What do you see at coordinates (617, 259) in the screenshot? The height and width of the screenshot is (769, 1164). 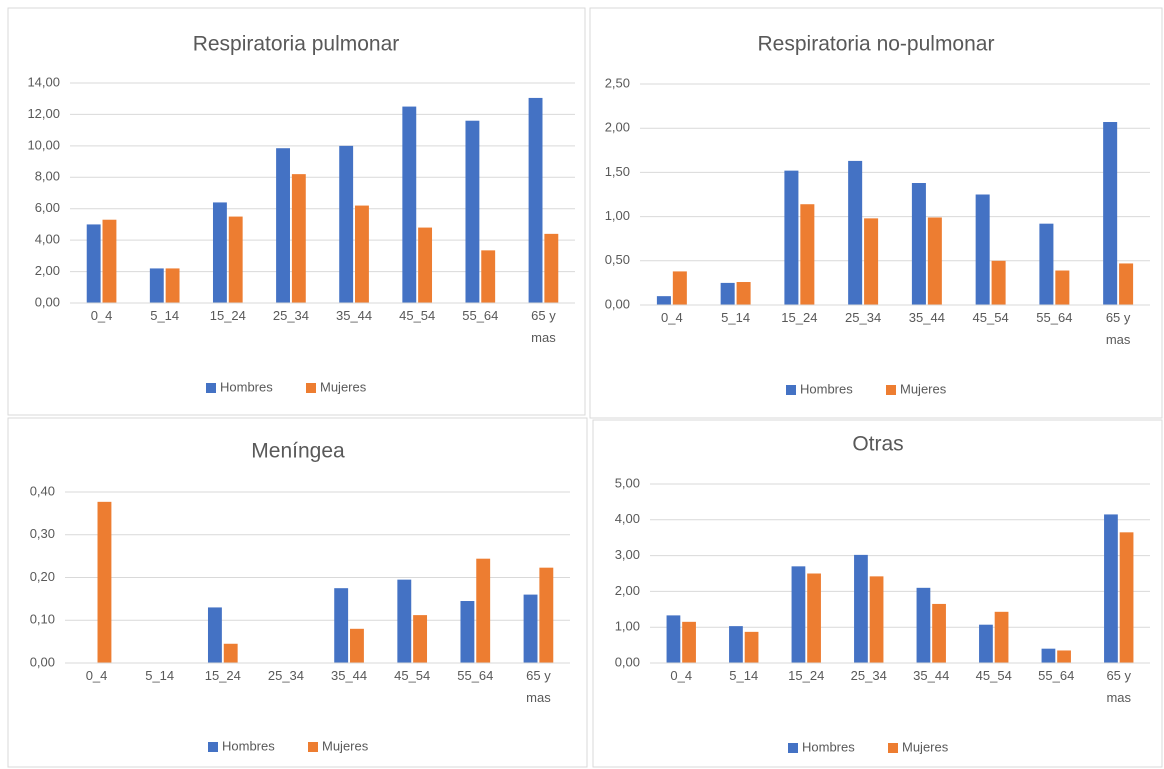 I see `y-tick-label: 0,50` at bounding box center [617, 259].